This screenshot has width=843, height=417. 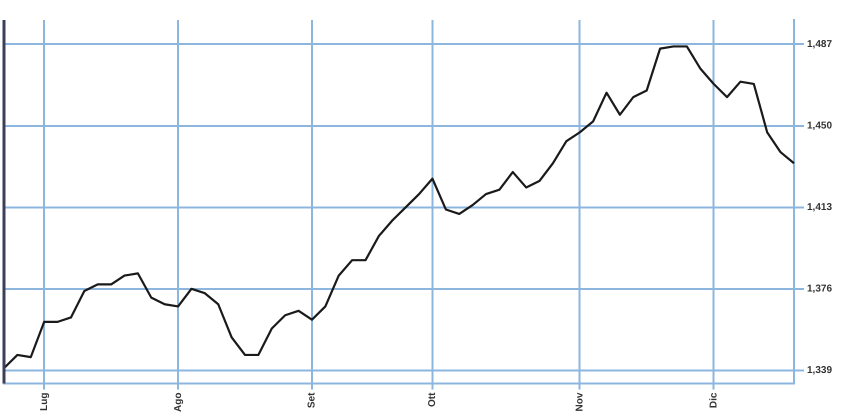 What do you see at coordinates (312, 400) in the screenshot?
I see `x-tick-label: Set` at bounding box center [312, 400].